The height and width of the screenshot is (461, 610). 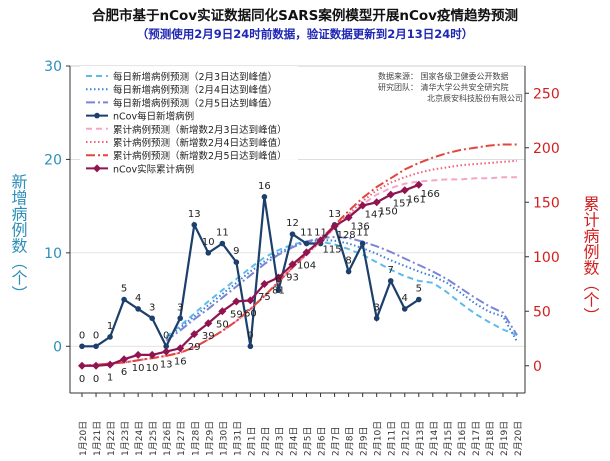 I want to click on x-tick-label: 1月26日, so click(x=167, y=438).